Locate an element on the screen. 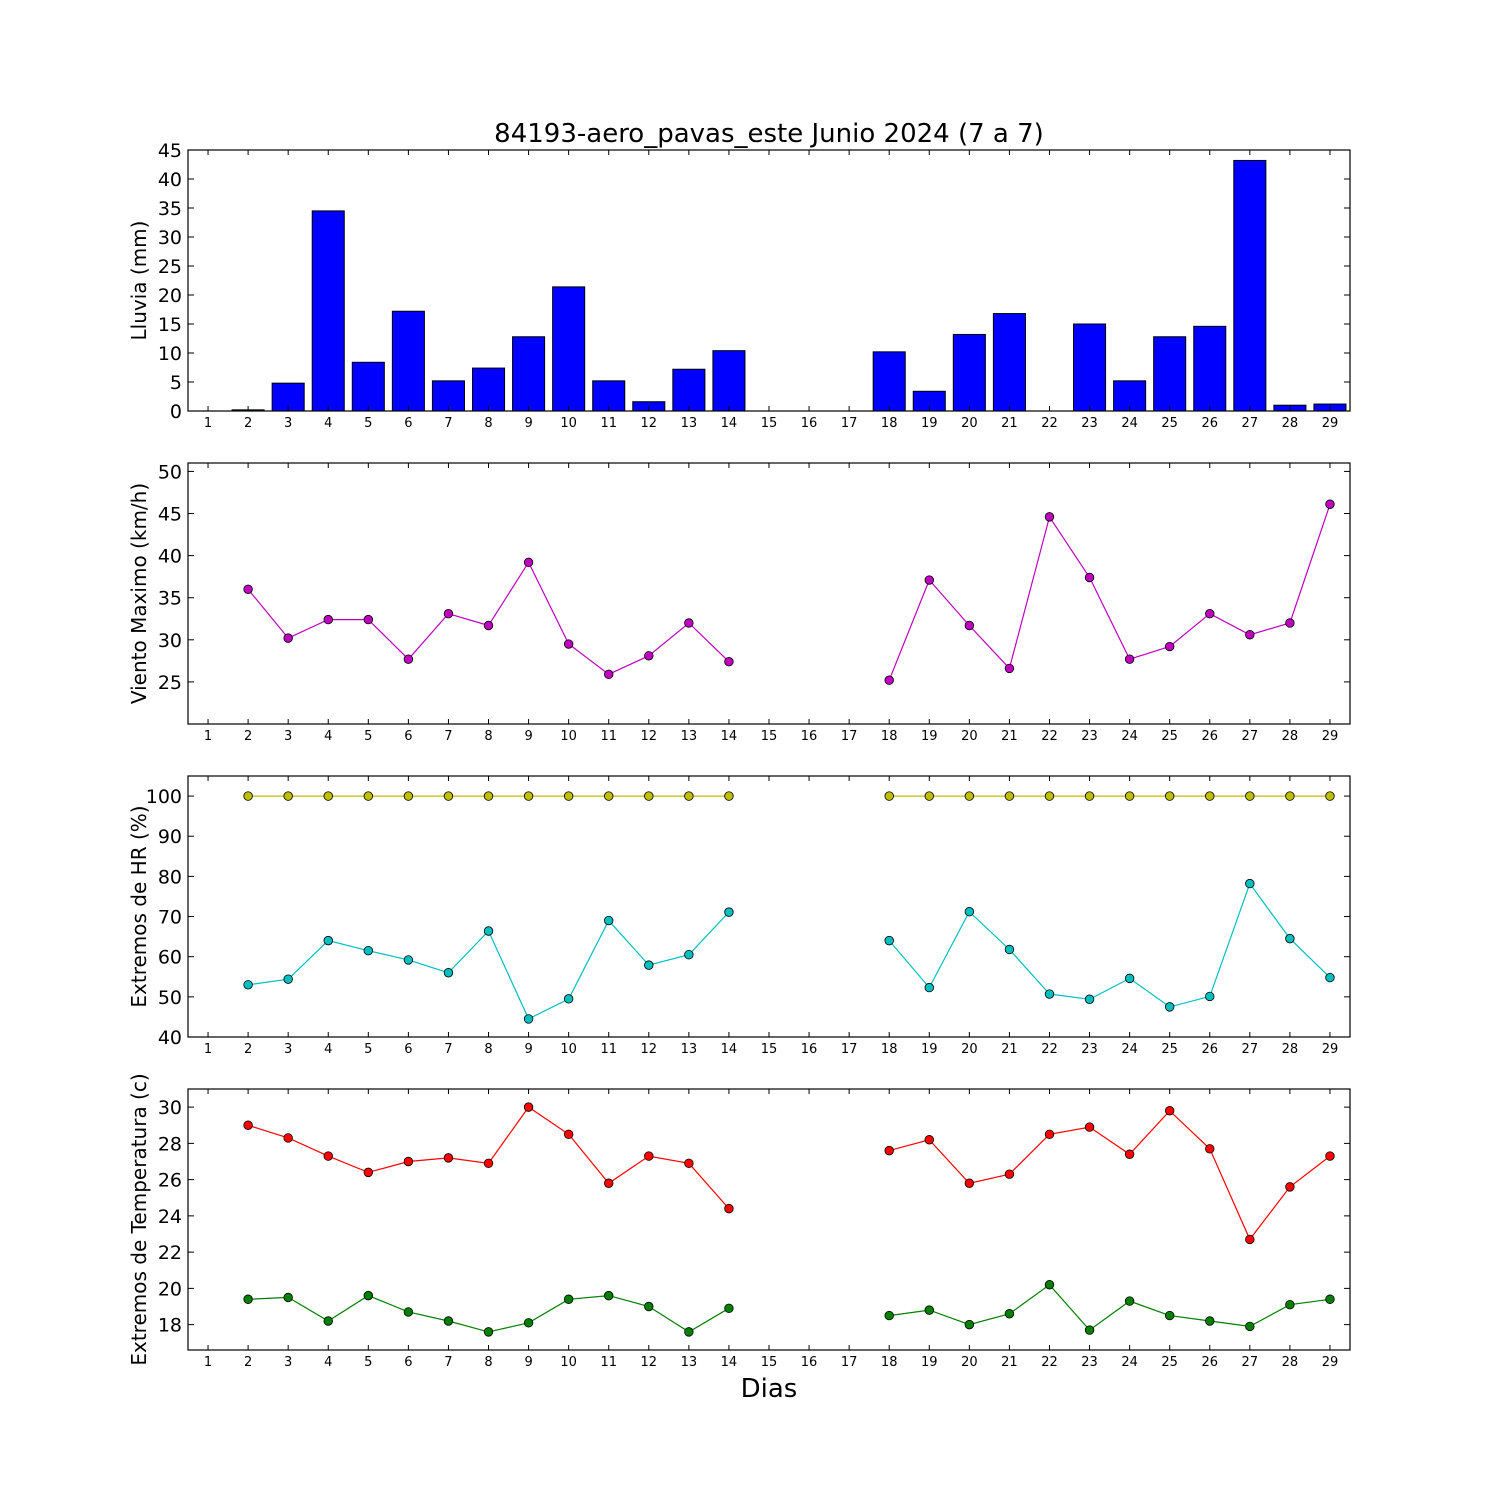 This screenshot has width=1500, height=1500. y-axis-label: Extremos de Temperatura (c) is located at coordinates (139, 1219).